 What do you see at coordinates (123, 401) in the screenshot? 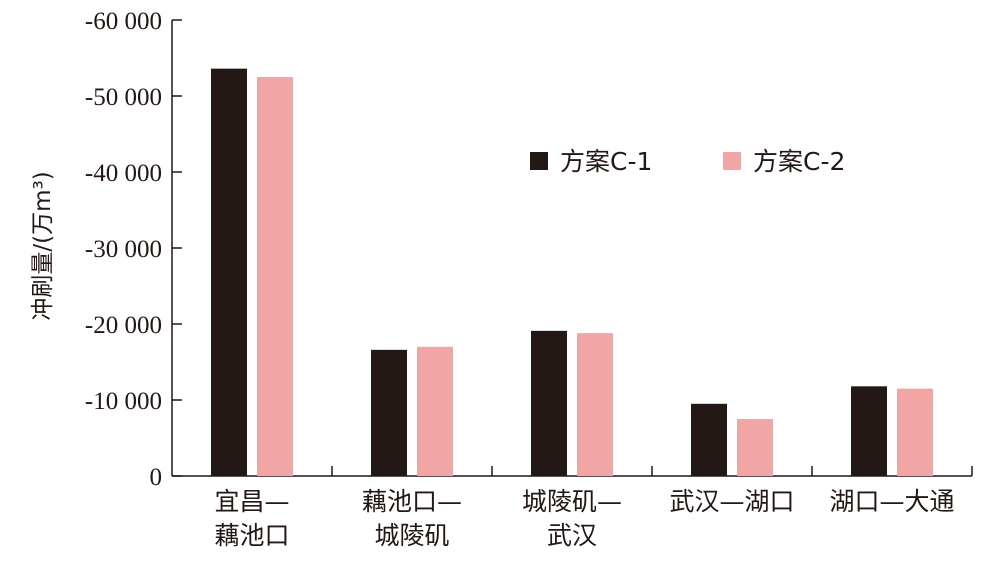
I see `y-tick-label: -10 000` at bounding box center [123, 401].